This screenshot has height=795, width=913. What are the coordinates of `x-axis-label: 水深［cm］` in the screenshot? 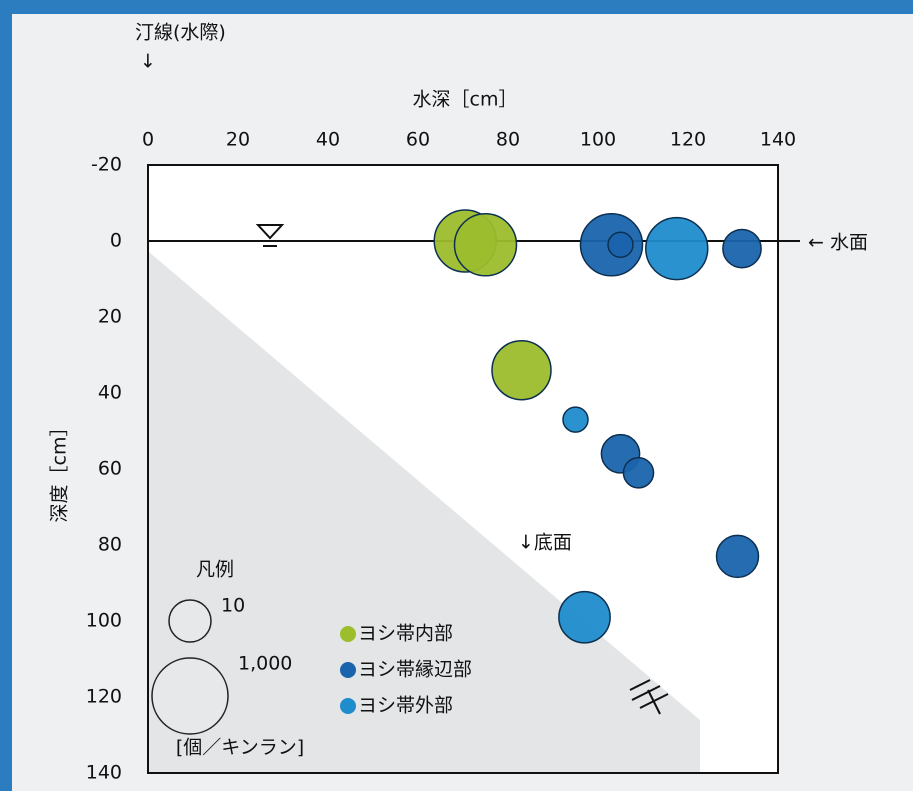 It's located at (465, 100).